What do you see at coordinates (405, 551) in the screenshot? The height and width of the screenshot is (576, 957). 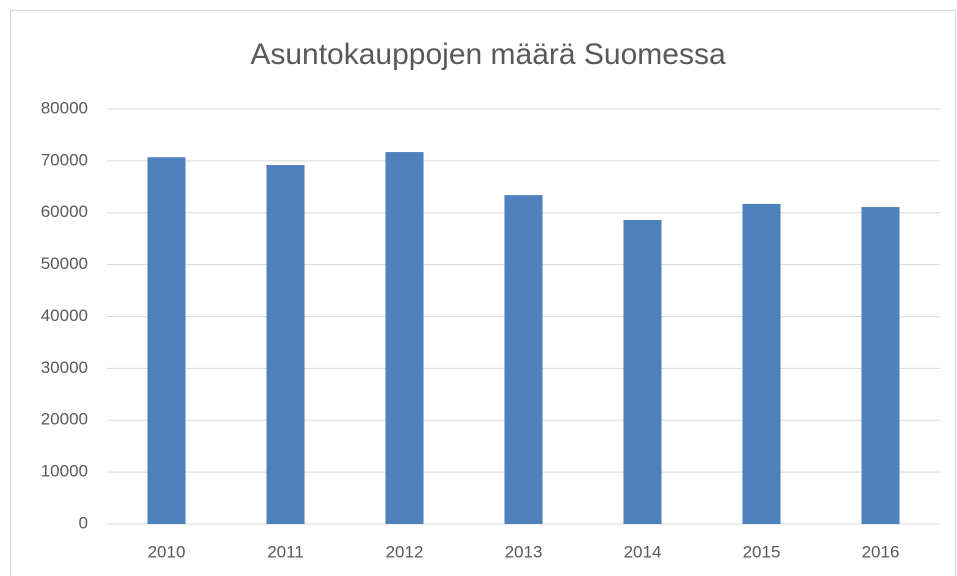 I see `x-tick-label: 2012` at bounding box center [405, 551].